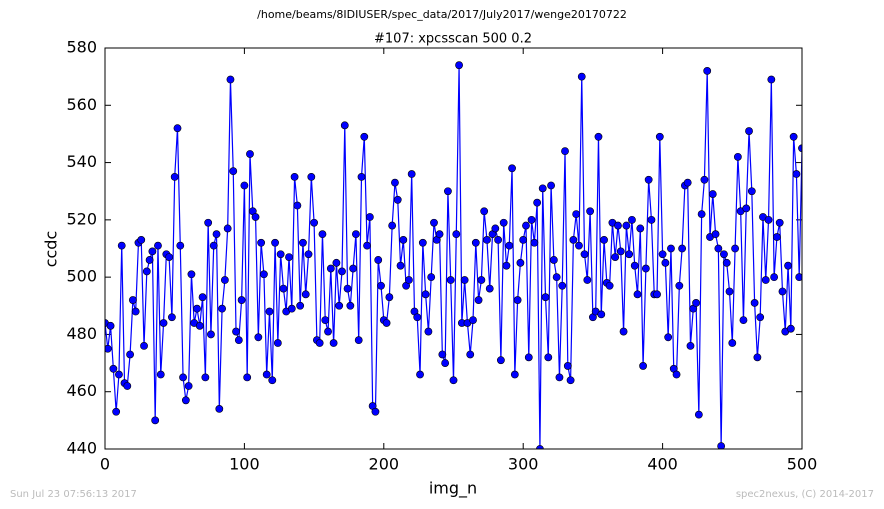 Image resolution: width=884 pixels, height=509 pixels. What do you see at coordinates (81, 390) in the screenshot?
I see `y-tick-label: 460` at bounding box center [81, 390].